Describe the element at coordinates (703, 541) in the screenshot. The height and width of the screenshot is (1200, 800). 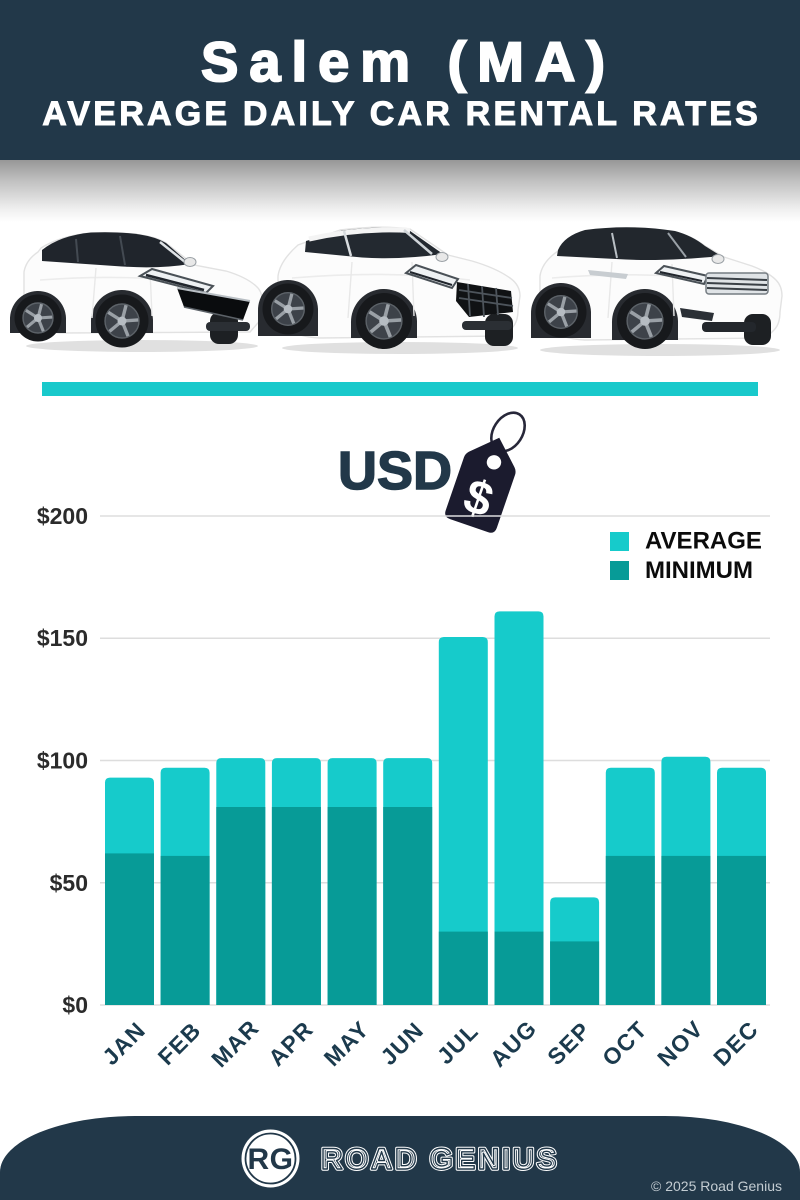
I see `svg-text: AVERAGE` at that location.